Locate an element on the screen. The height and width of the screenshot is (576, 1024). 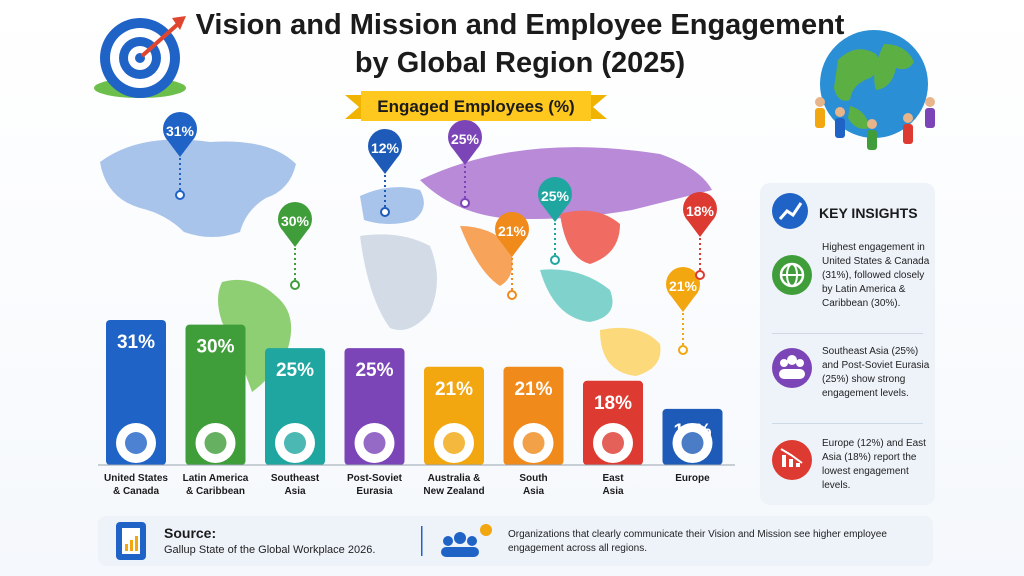
footer-icons is located at coordinates (304, 541).